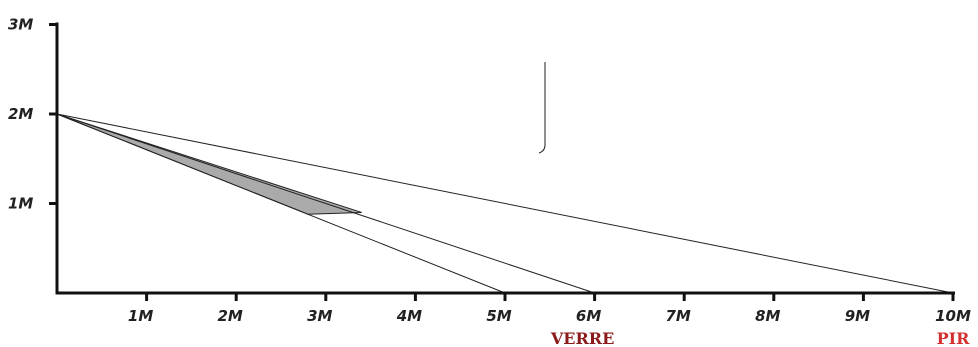 This screenshot has height=347, width=978. Describe the element at coordinates (498, 316) in the screenshot. I see `x-tick-label: 5M` at that location.